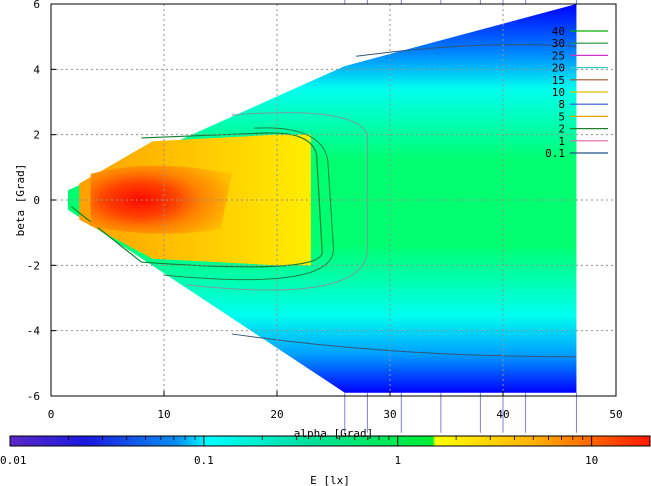  Describe the element at coordinates (330, 480) in the screenshot. I see `colorbar-label: E [lx]` at that location.